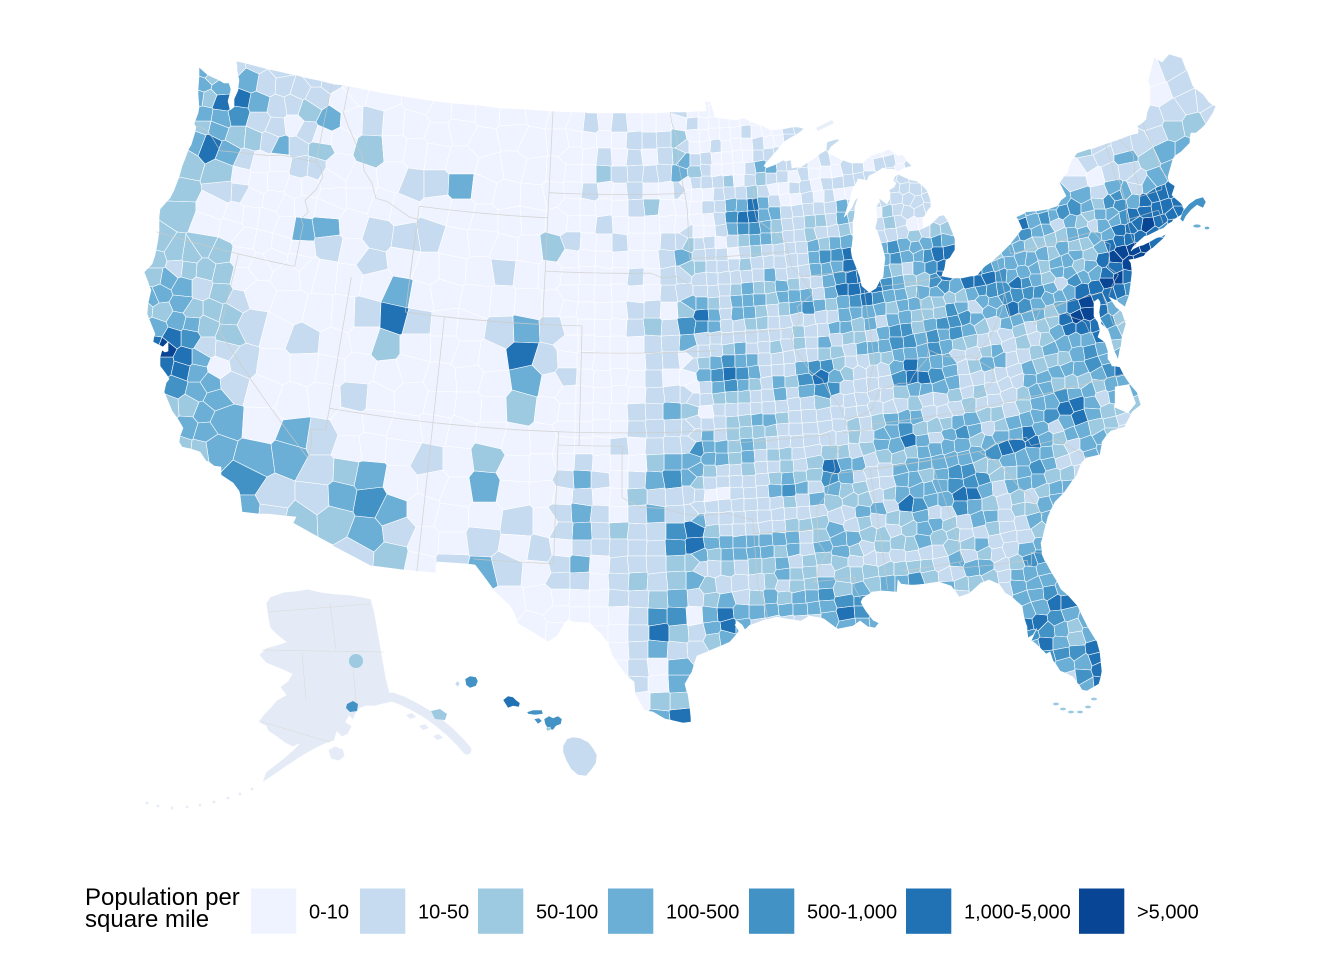  What do you see at coordinates (329, 913) in the screenshot?
I see `svg-text: 0-10` at bounding box center [329, 913].